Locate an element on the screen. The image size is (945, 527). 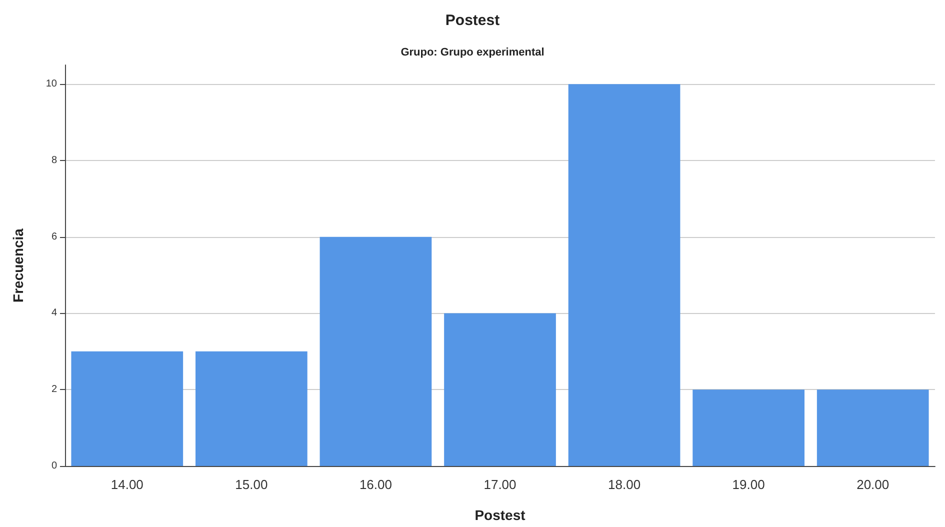
y-tick-label: 0 is located at coordinates (54, 466).